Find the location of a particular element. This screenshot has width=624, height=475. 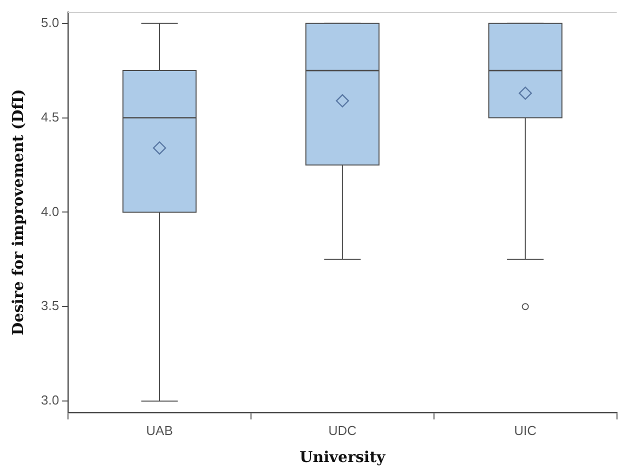

y-tick-label: 5.0 is located at coordinates (50, 22).